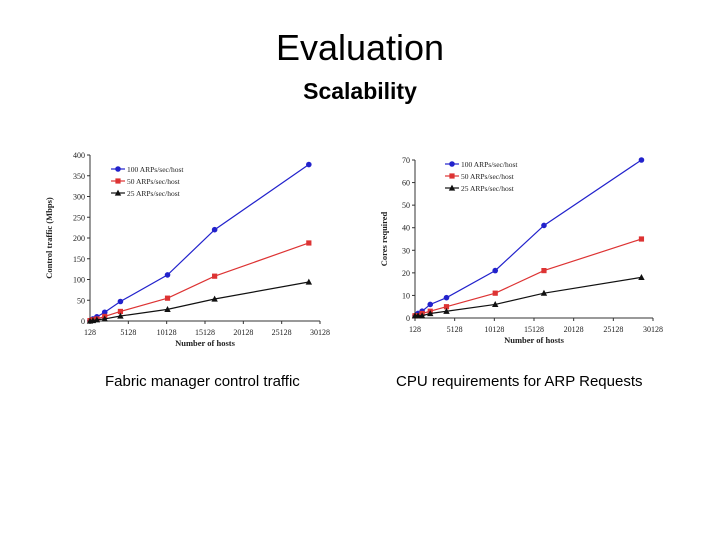 The width and height of the screenshot is (720, 540). Describe the element at coordinates (79, 155) in the screenshot. I see `y-tick-label: 400` at that location.